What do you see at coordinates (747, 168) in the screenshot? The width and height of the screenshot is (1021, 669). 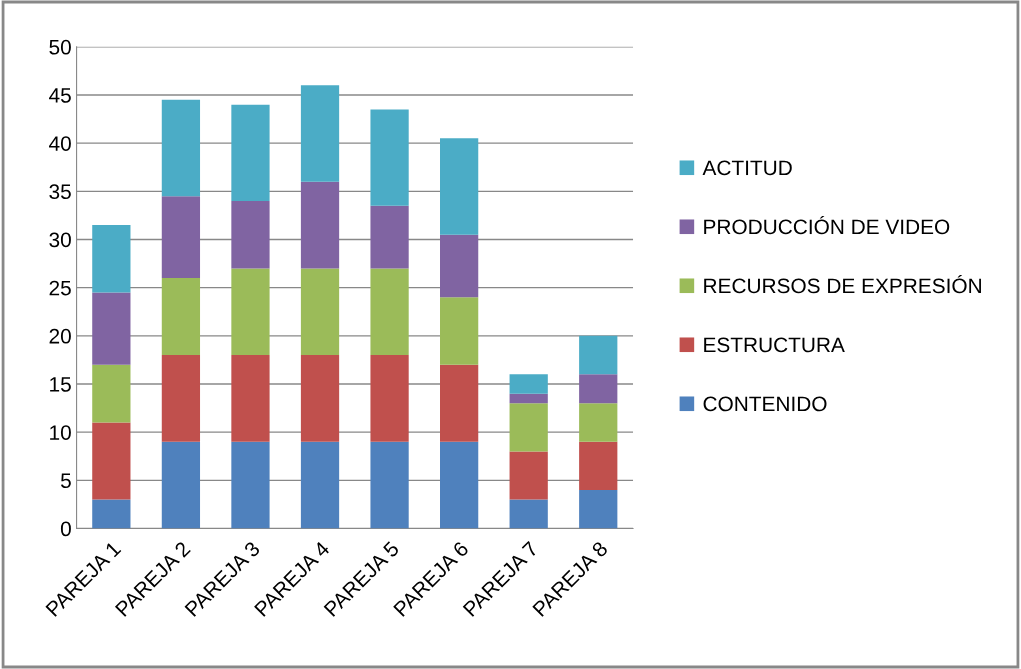 I see `legend-label: ACTITUD` at bounding box center [747, 168].